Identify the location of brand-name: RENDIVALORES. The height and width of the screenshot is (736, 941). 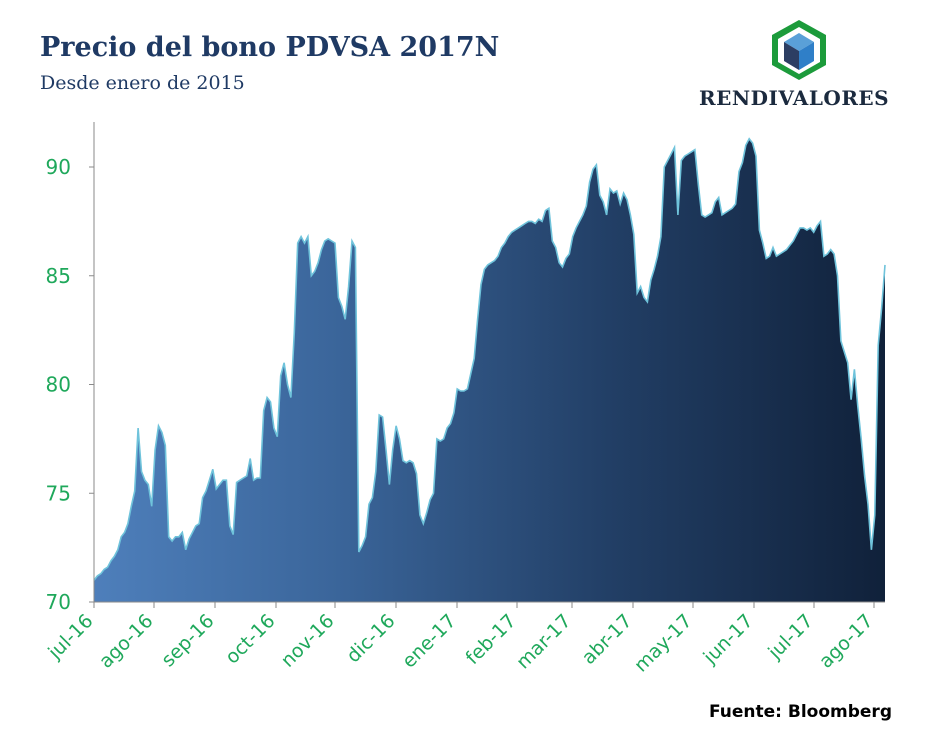
(794, 98).